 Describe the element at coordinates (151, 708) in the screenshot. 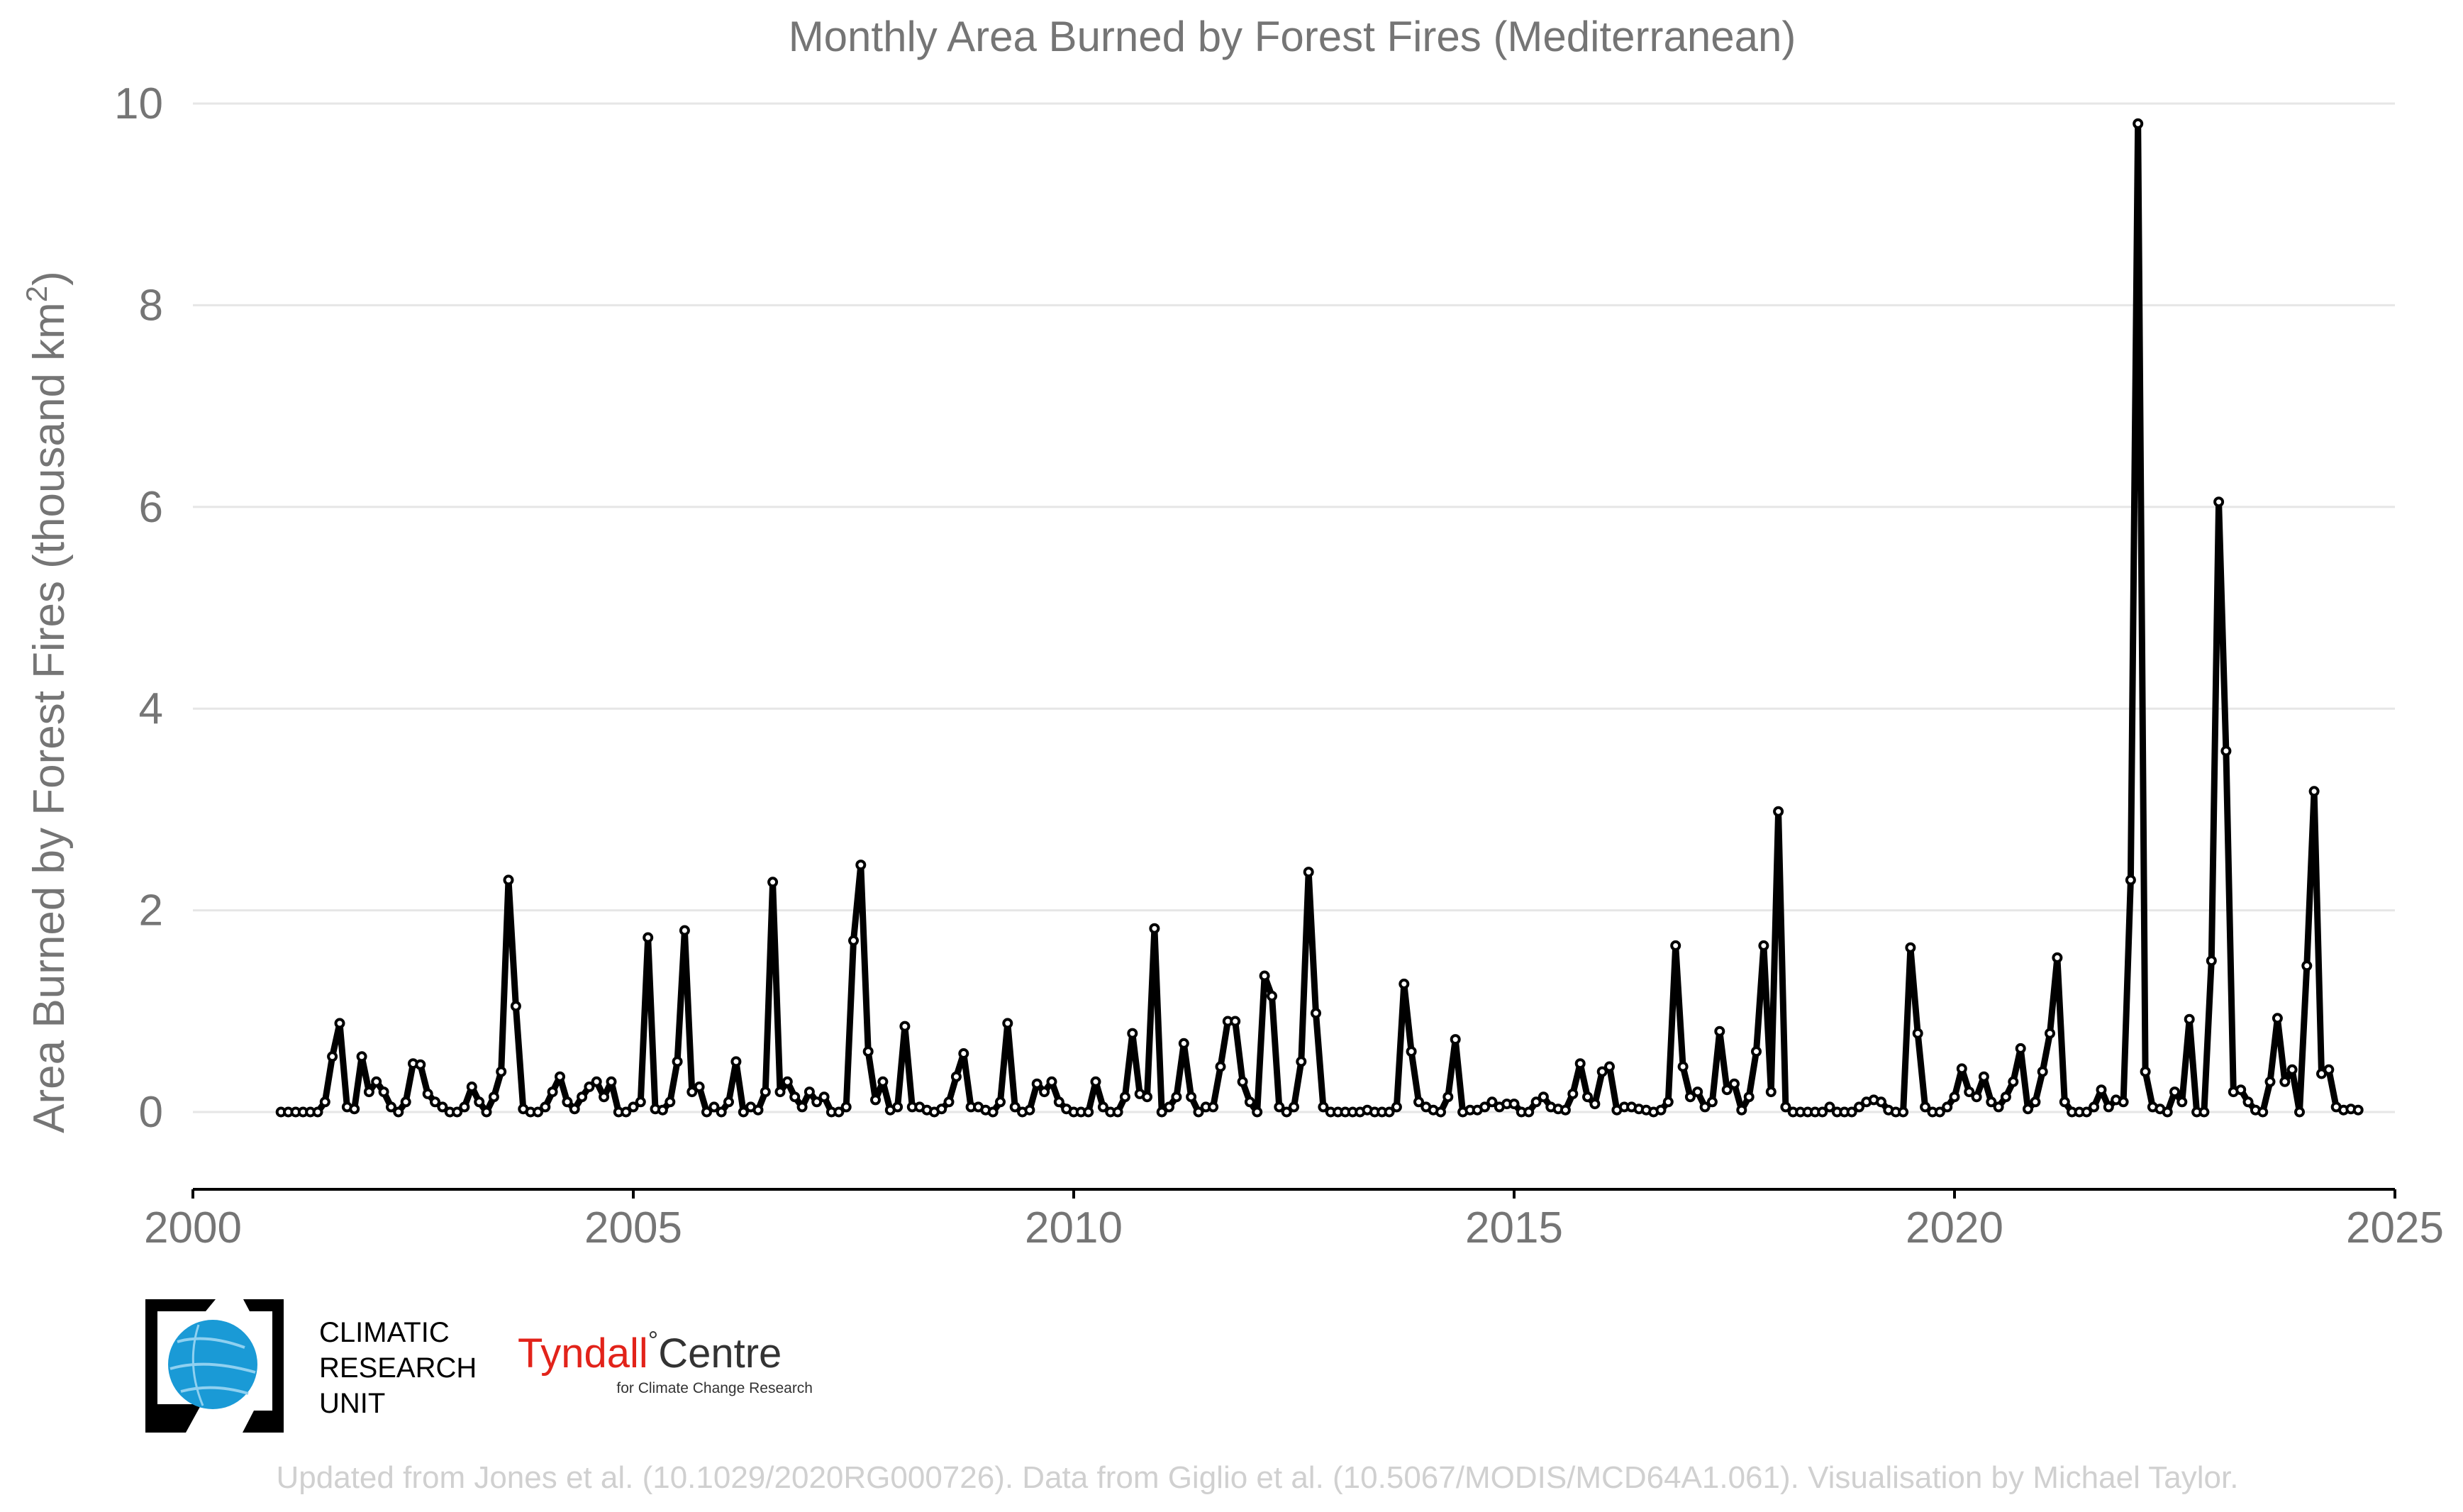

I see `y-tick-label-4: 4` at that location.